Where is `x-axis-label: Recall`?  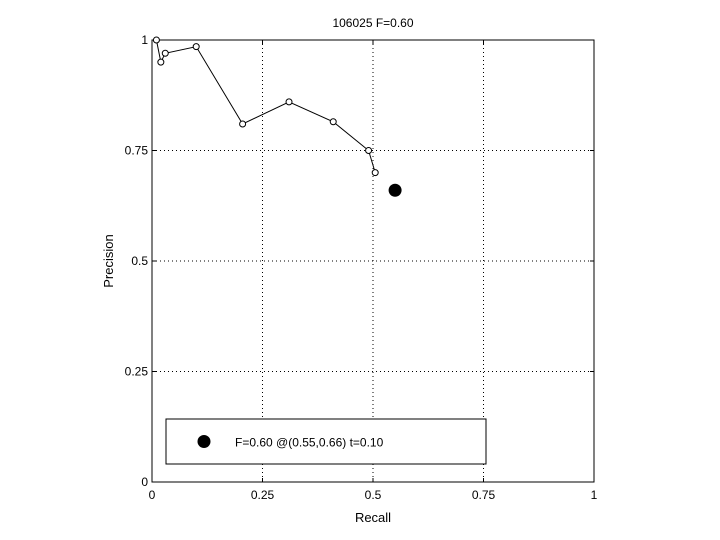 x-axis-label: Recall is located at coordinates (373, 517).